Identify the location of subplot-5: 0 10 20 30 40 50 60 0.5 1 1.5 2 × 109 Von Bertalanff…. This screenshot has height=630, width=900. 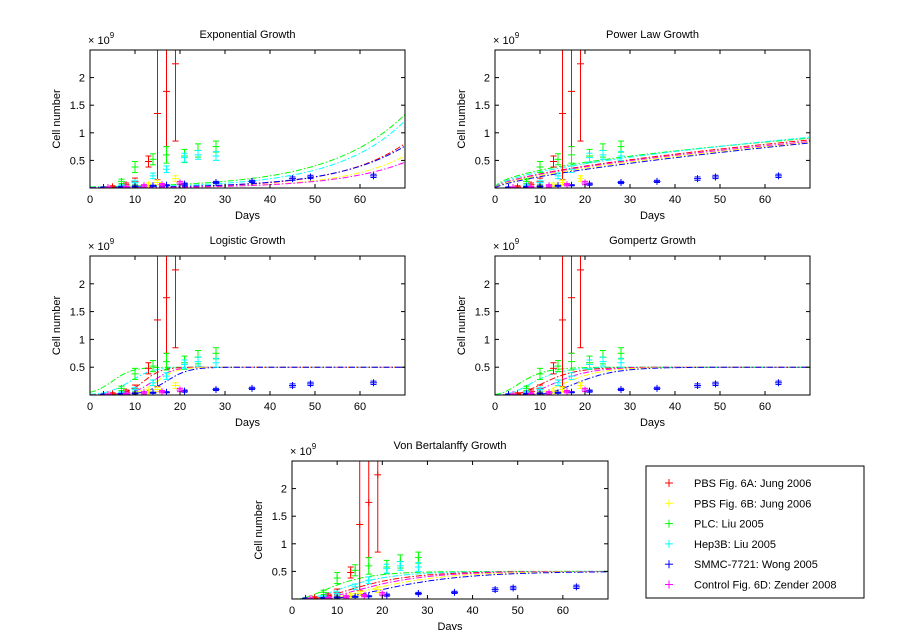
(431, 535).